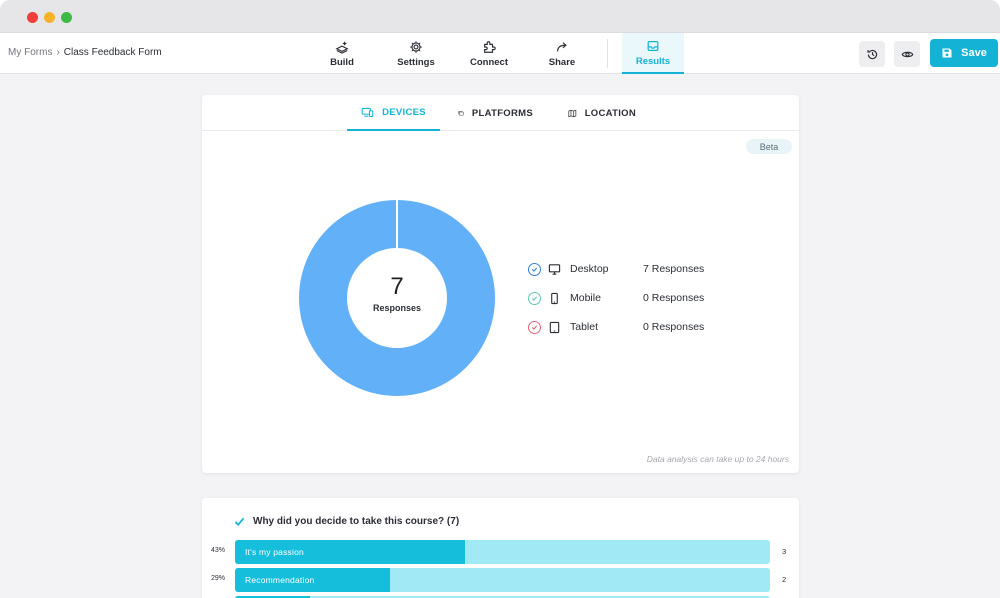 The height and width of the screenshot is (598, 1000). I want to click on legend-desktop-name: Desktop, so click(589, 269).